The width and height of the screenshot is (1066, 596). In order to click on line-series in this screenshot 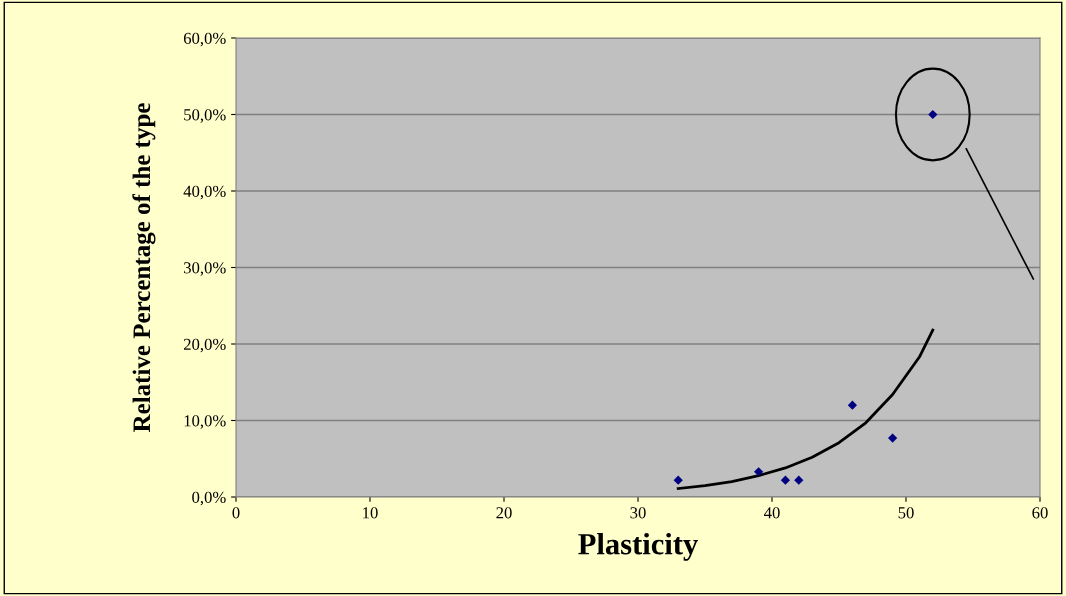, I will do `click(805, 409)`.